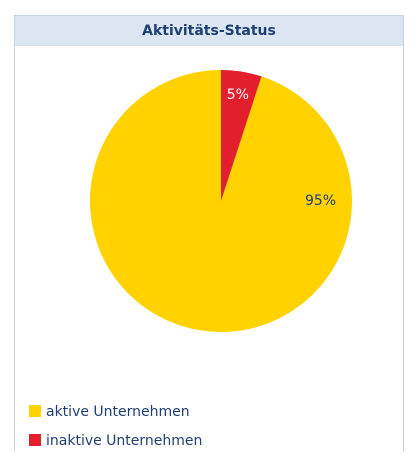 The image size is (417, 456). What do you see at coordinates (118, 412) in the screenshot?
I see `legend-label: aktive Unternehmen` at bounding box center [118, 412].